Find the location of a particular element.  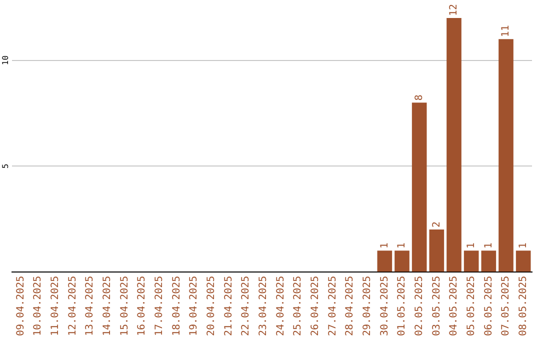

x-tick-label: 02.05.2025 is located at coordinates (419, 306).